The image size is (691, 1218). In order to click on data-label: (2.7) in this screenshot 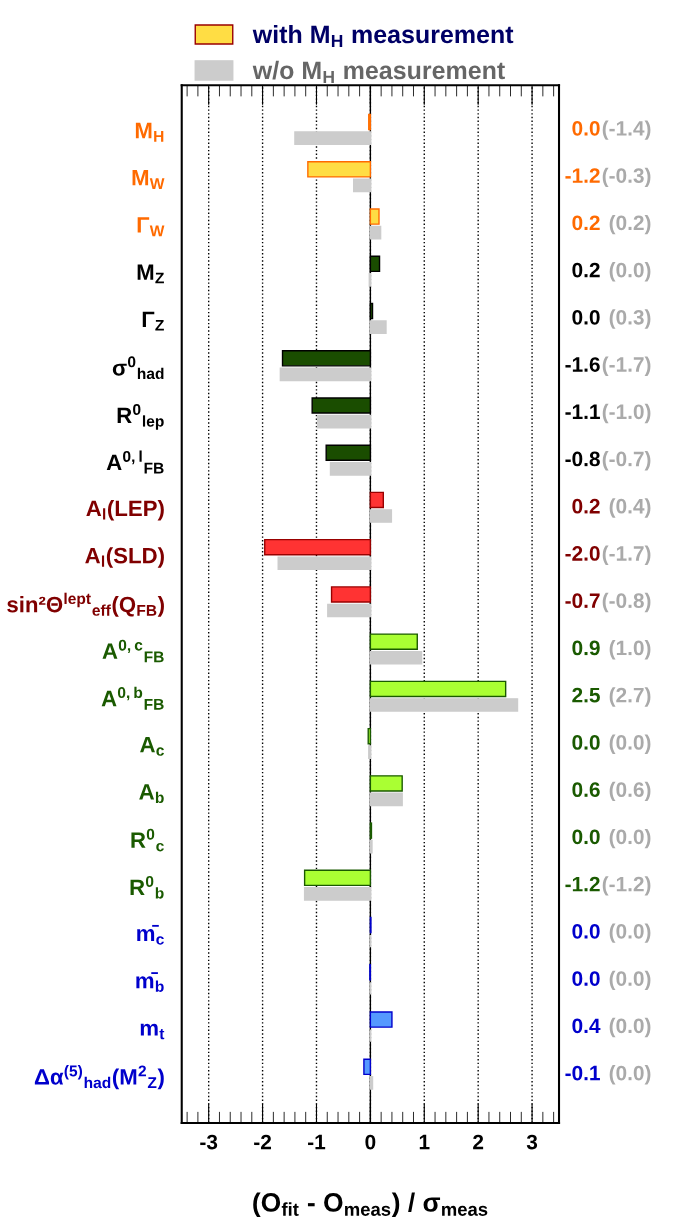, I will do `click(630, 697)`.